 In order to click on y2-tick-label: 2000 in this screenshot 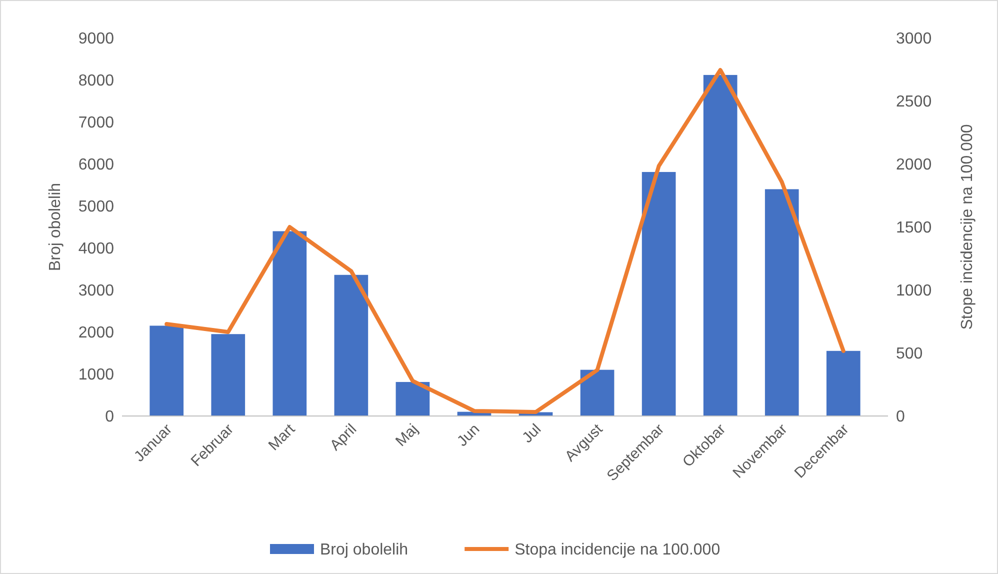, I will do `click(914, 165)`.